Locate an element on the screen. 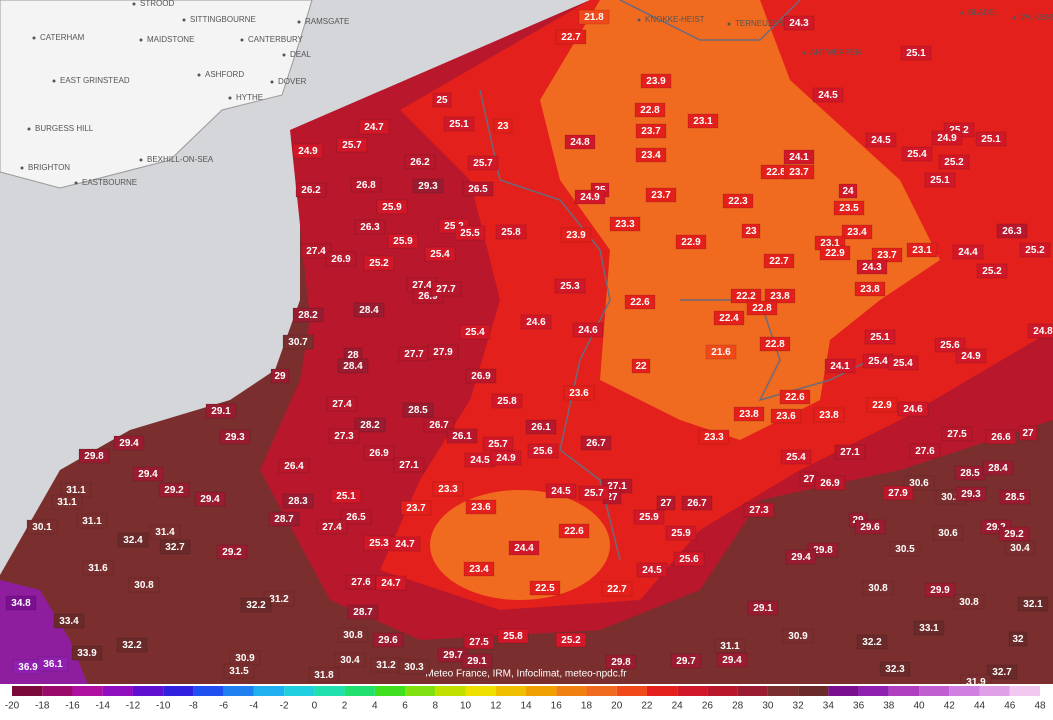  station-value: 22.7 is located at coordinates (571, 37).